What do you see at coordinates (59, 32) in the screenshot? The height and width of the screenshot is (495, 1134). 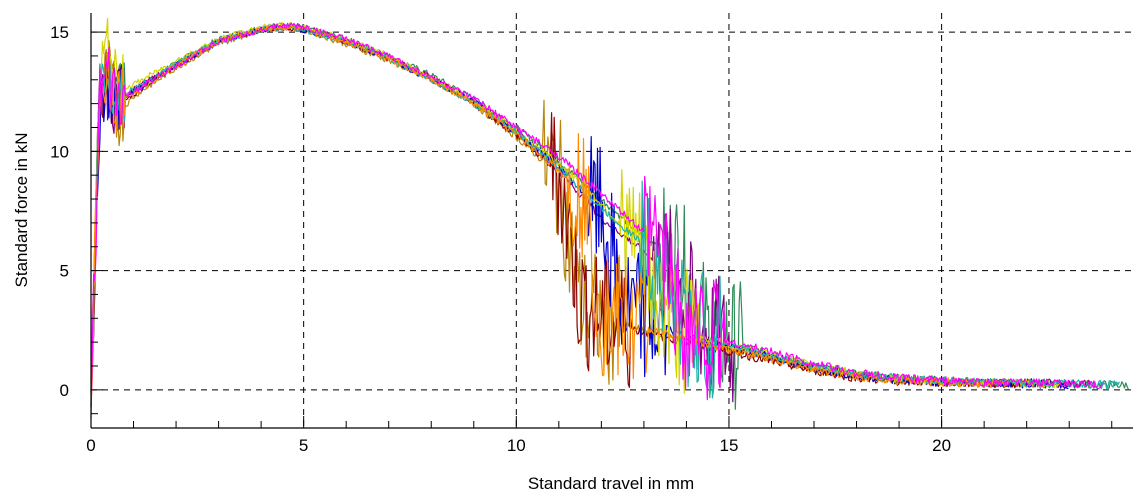 I see `y-tick-label: 15` at bounding box center [59, 32].